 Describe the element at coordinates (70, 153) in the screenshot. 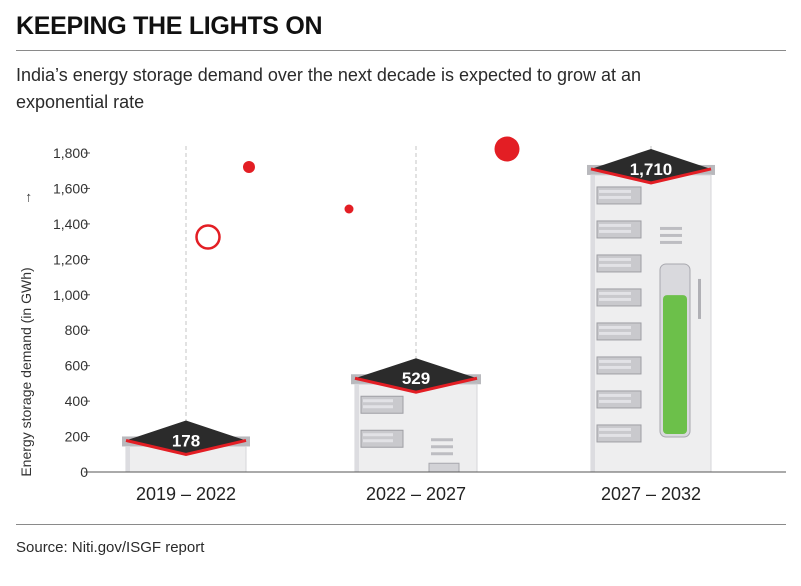

I see `y-tick-label: 1,800` at that location.